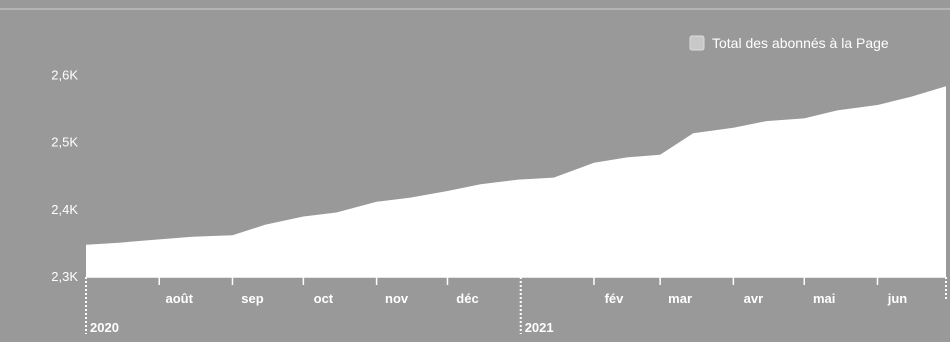  Describe the element at coordinates (467, 298) in the screenshot. I see `x-tick-label: déc` at that location.